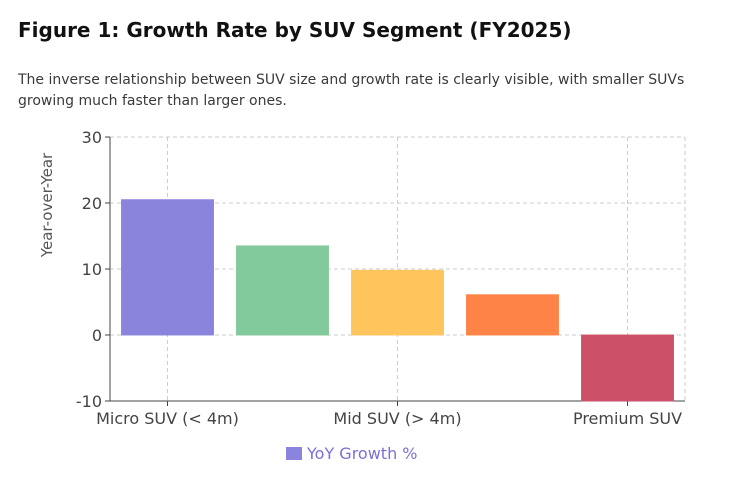 This screenshot has width=735, height=488. I want to click on legend-label: YoY Growth %, so click(362, 453).